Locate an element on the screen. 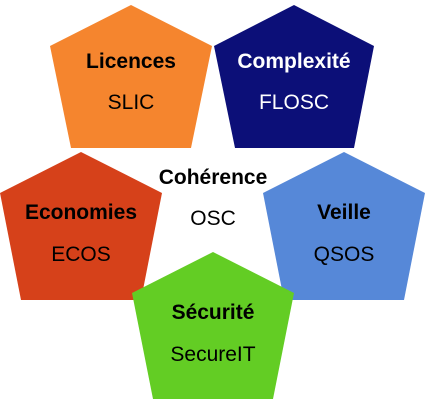  pentagon-veille-subtitle: QSOS is located at coordinates (344, 254).